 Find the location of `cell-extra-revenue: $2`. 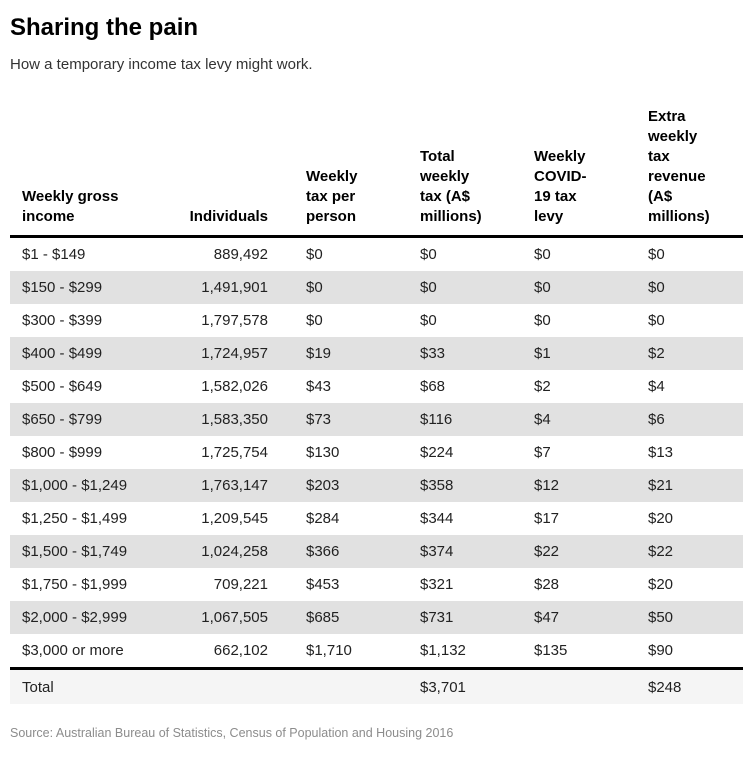

cell-extra-revenue: $2 is located at coordinates (656, 353).